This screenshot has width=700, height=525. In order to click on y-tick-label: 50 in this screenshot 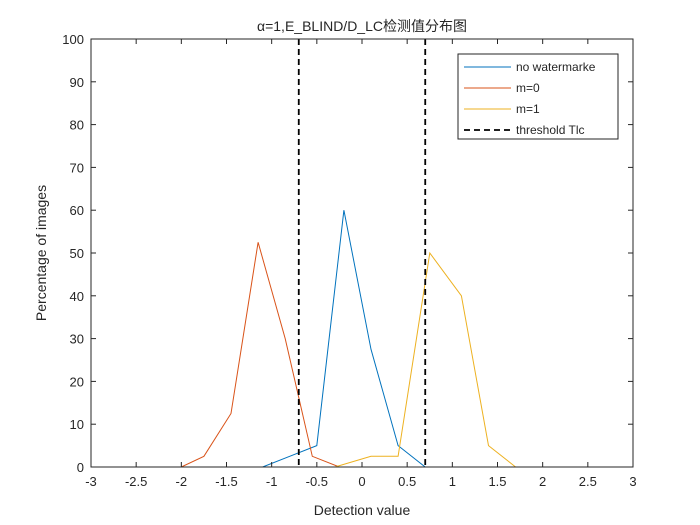, I will do `click(77, 253)`.